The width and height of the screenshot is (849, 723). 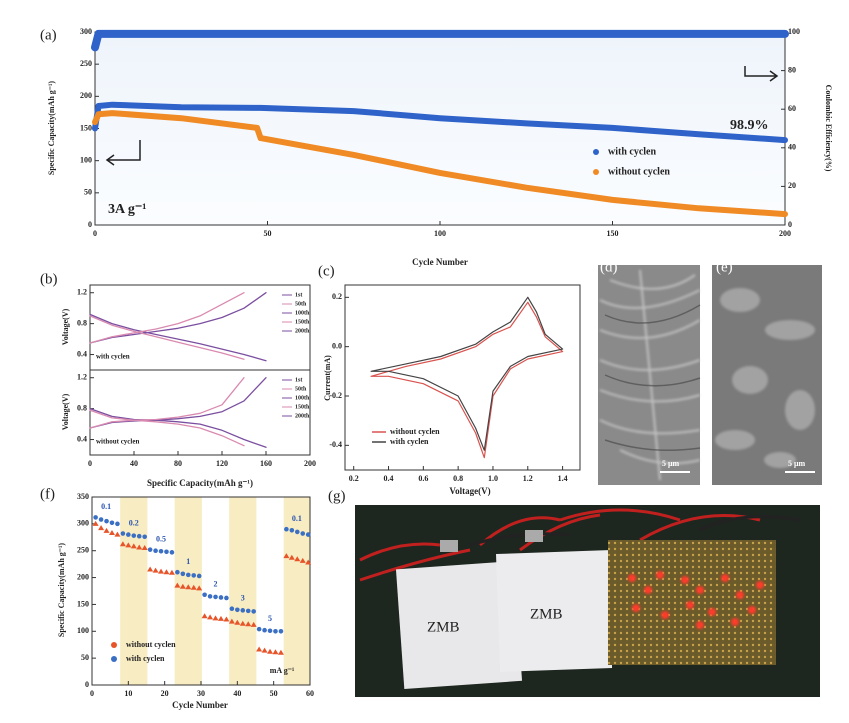 What do you see at coordinates (546, 614) in the screenshot?
I see `photo-text: ZMB` at bounding box center [546, 614].